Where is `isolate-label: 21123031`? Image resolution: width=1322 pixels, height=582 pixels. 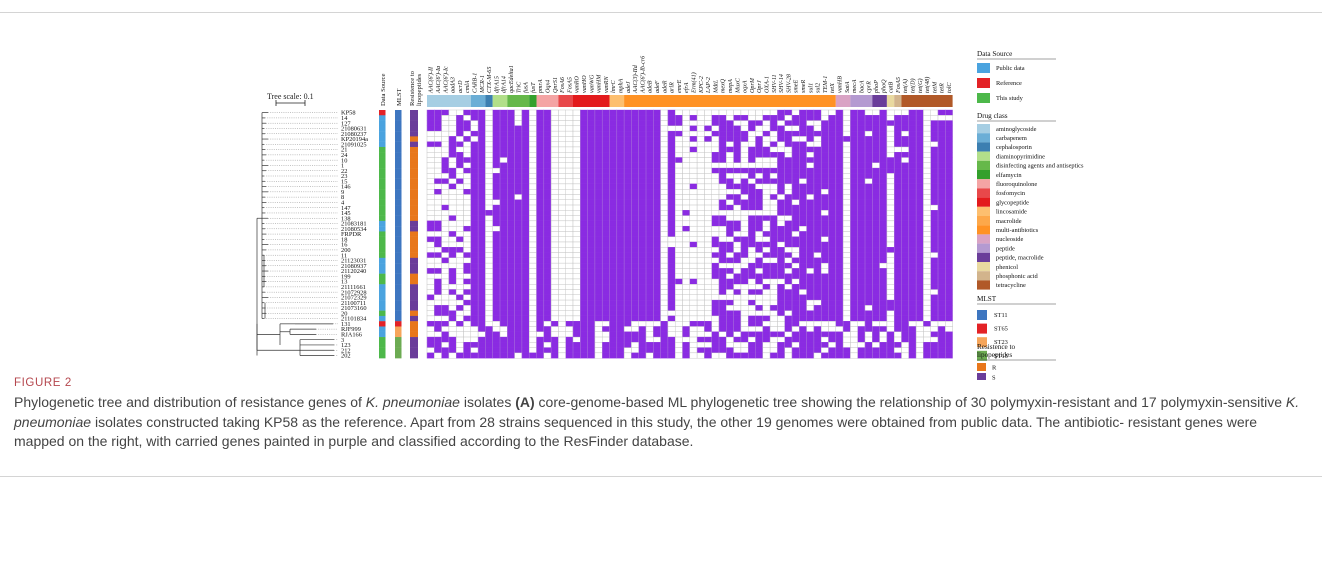
isolate-label: 21123031 is located at coordinates (353, 261).